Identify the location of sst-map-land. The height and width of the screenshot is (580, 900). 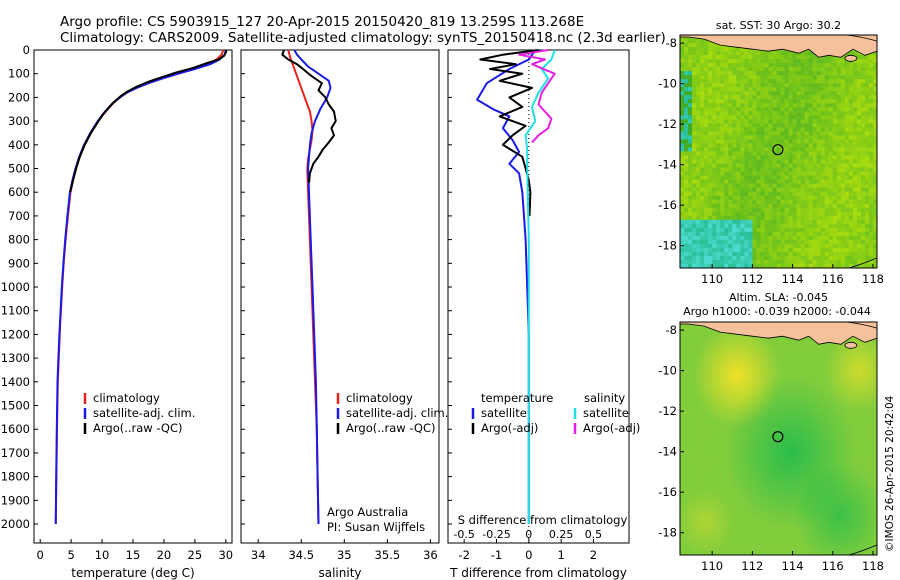
(778, 46).